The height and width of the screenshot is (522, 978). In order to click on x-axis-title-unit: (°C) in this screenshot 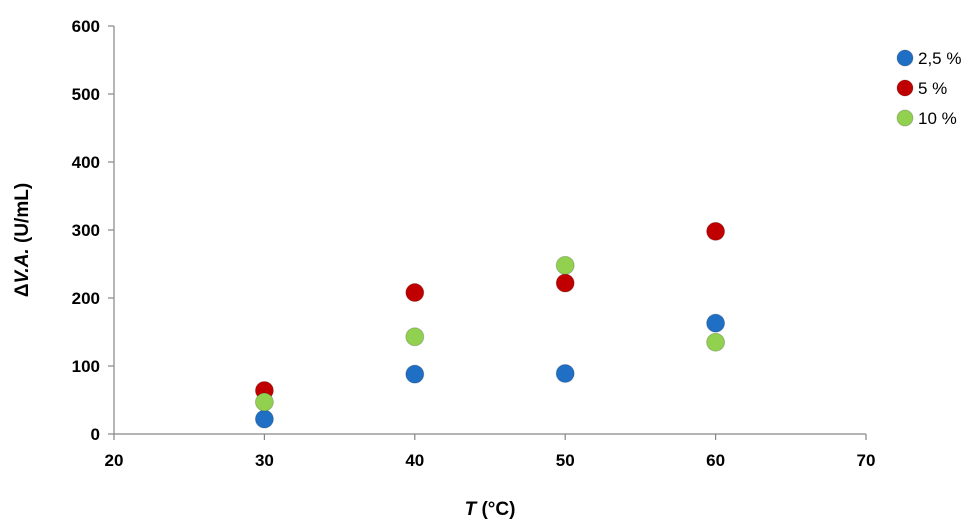, I will do `click(495, 509)`.